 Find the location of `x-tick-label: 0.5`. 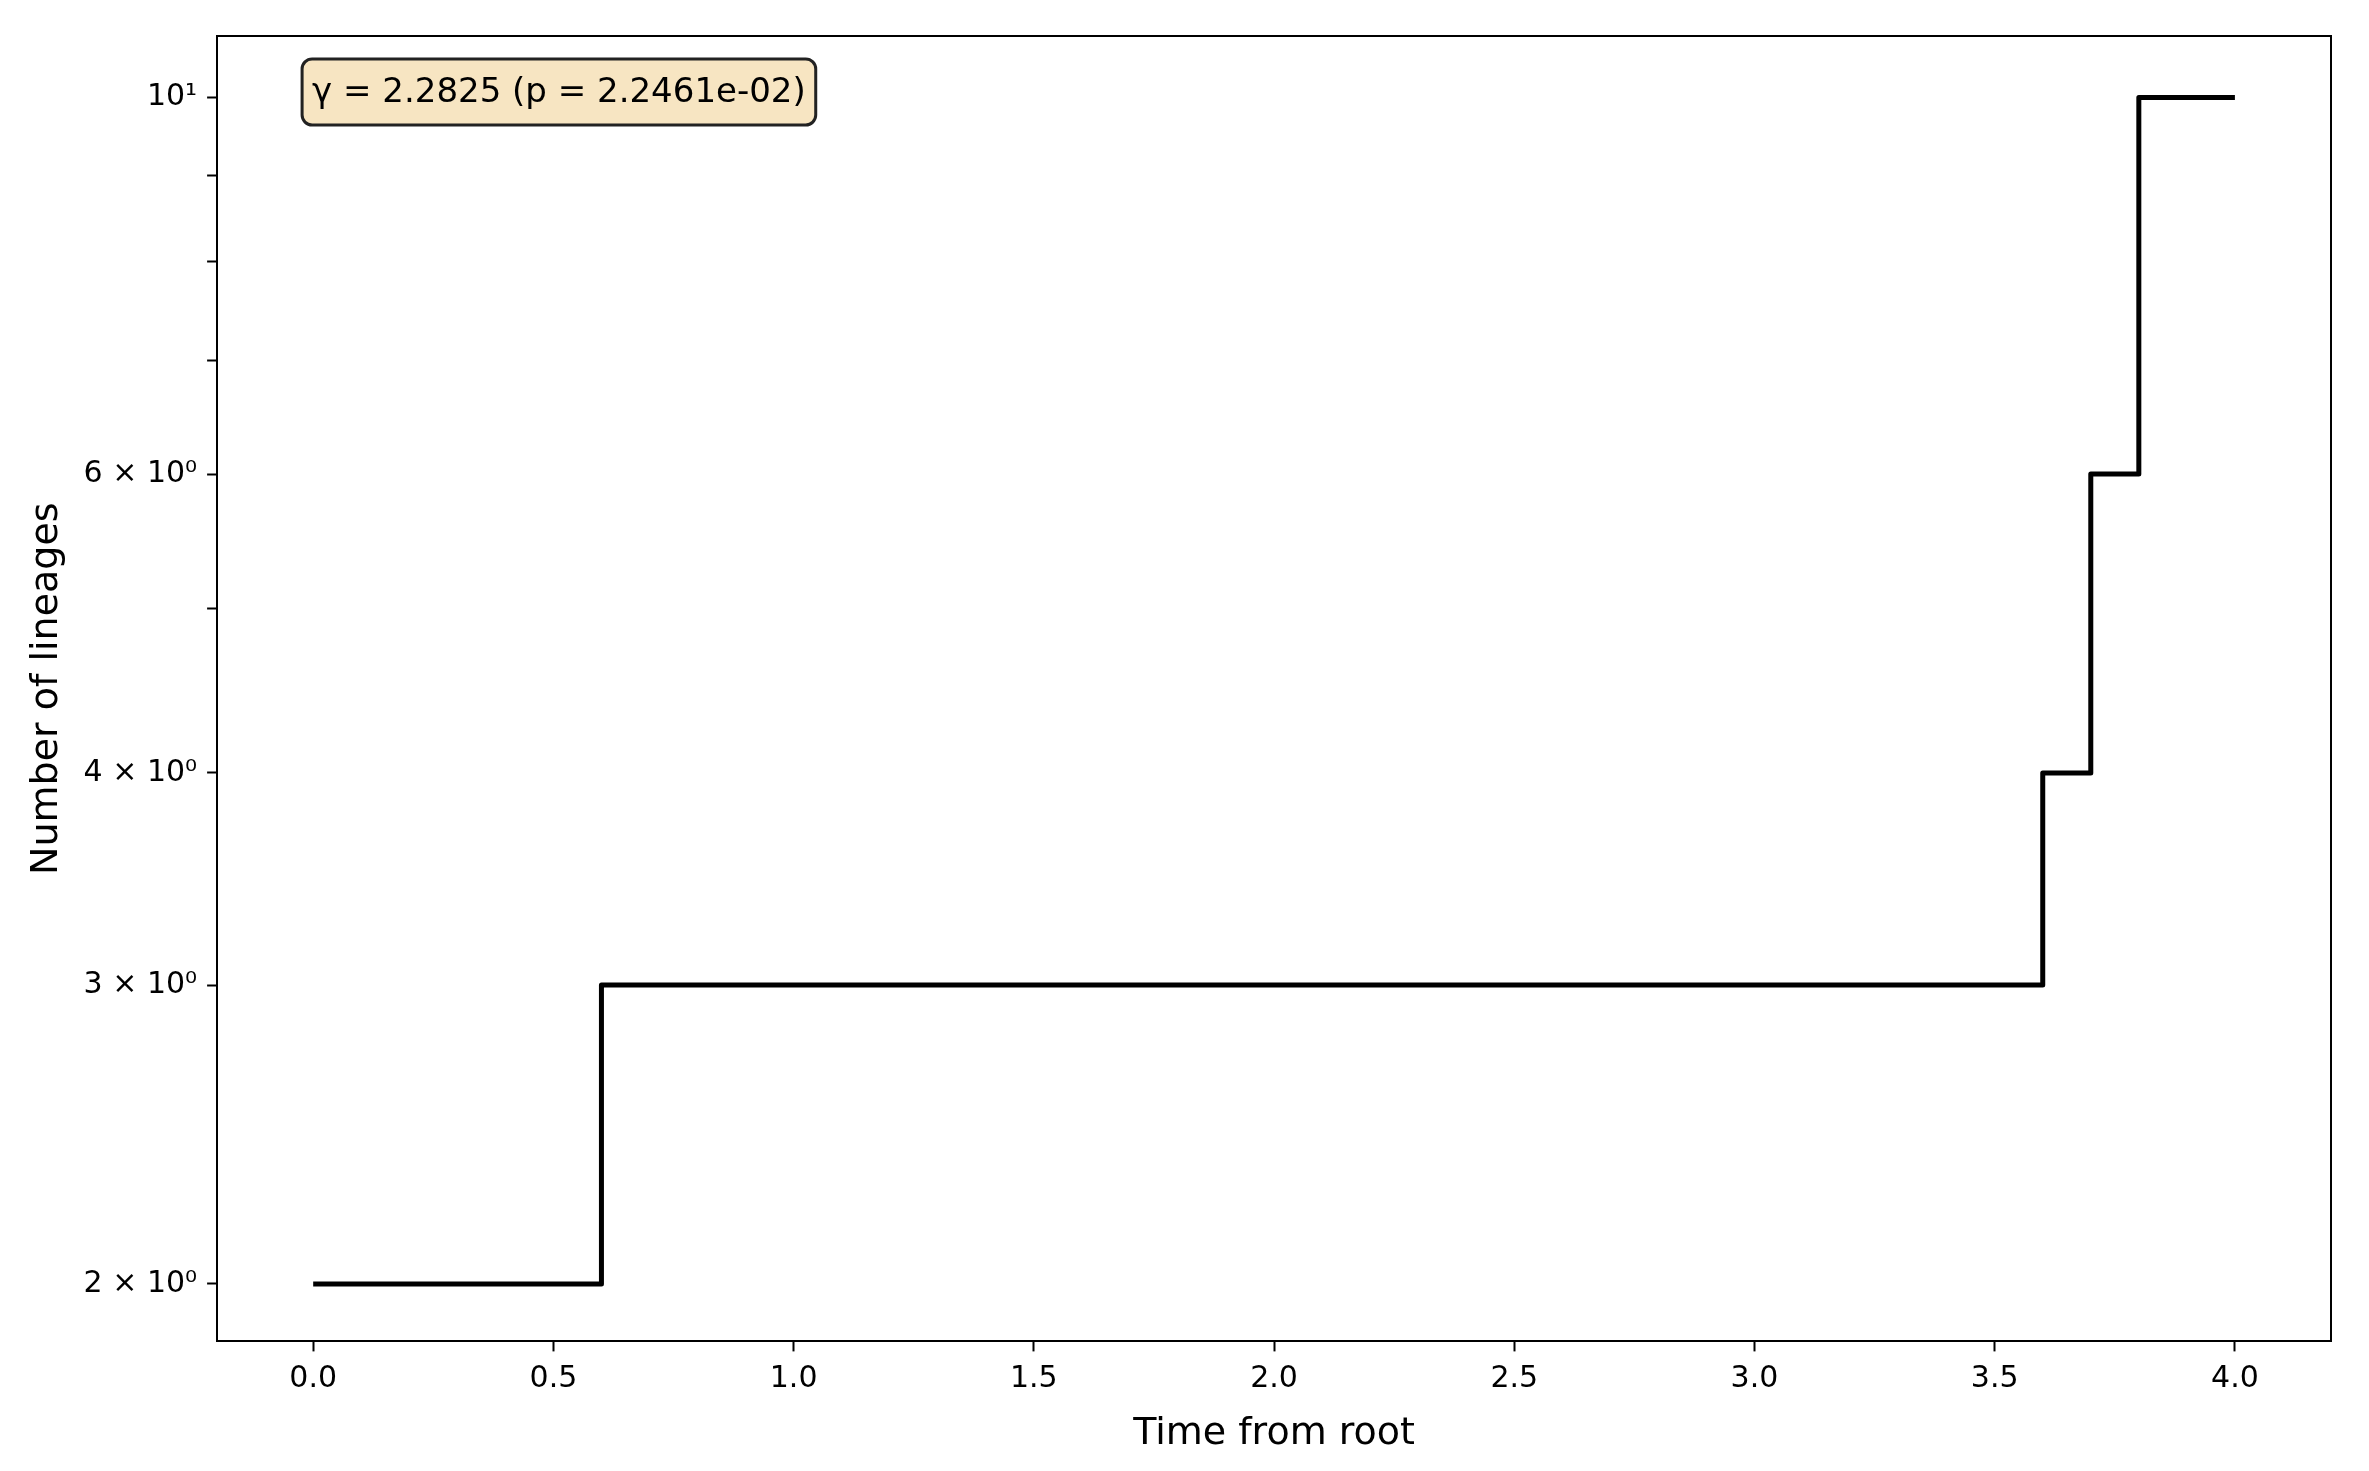

x-tick-label: 0.5 is located at coordinates (553, 1377).